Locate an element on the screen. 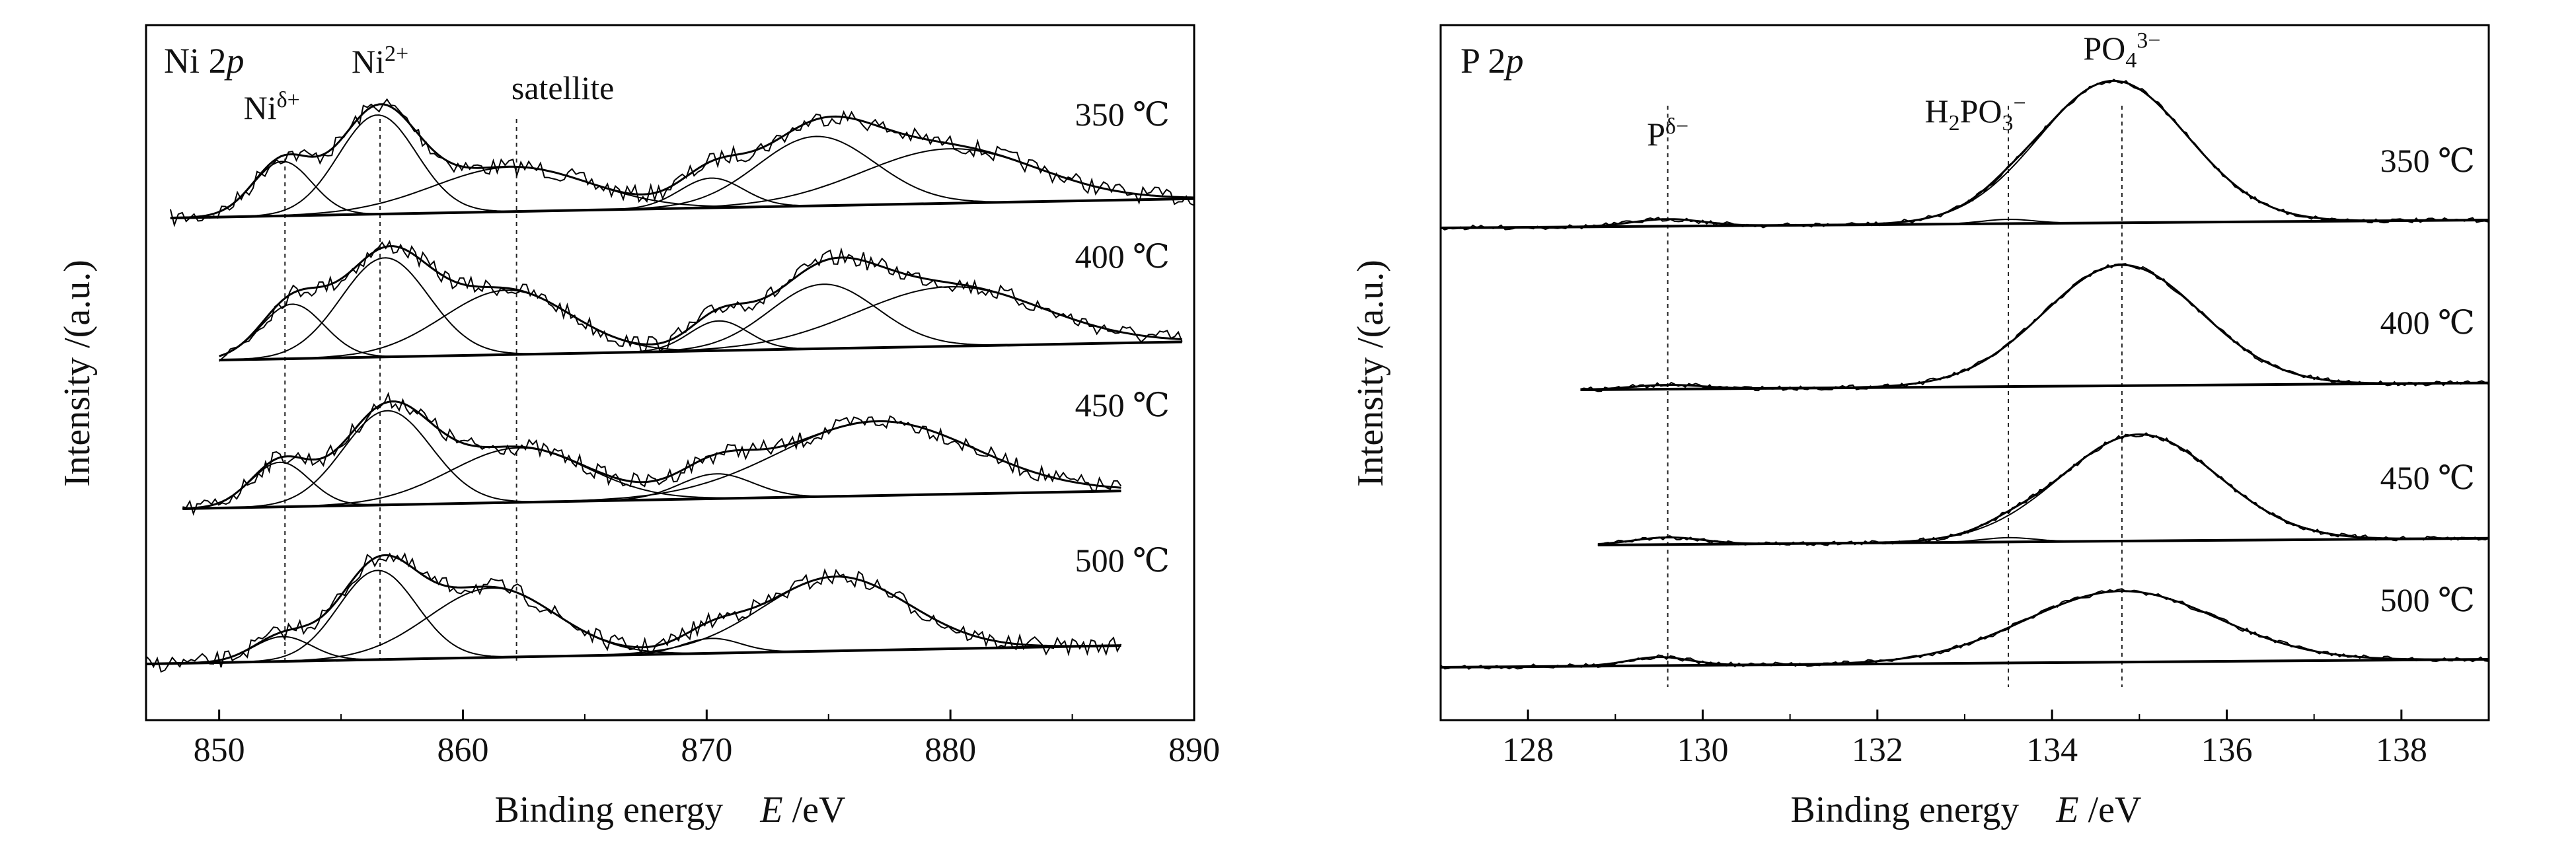 Image resolution: width=2576 pixels, height=843 pixels. p-2p-series-label: 500 ℃ is located at coordinates (2427, 599).